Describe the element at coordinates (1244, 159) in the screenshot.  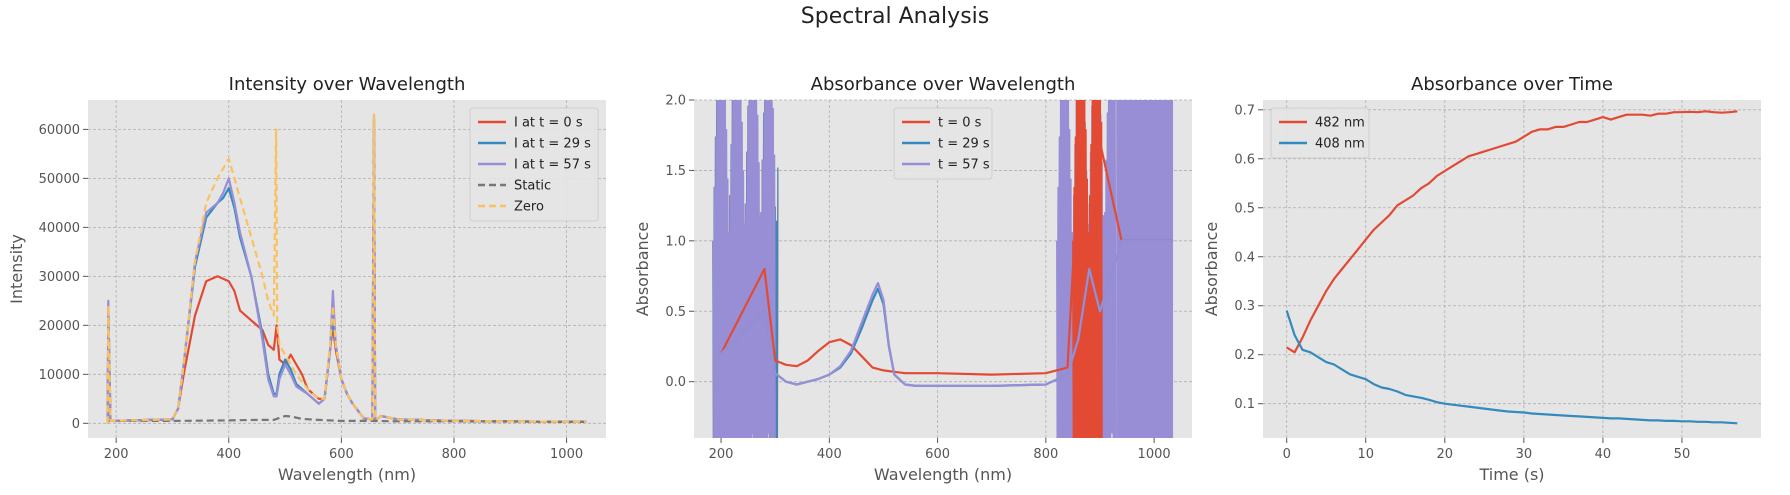
I see `y-tick-label: 0.6` at that location.